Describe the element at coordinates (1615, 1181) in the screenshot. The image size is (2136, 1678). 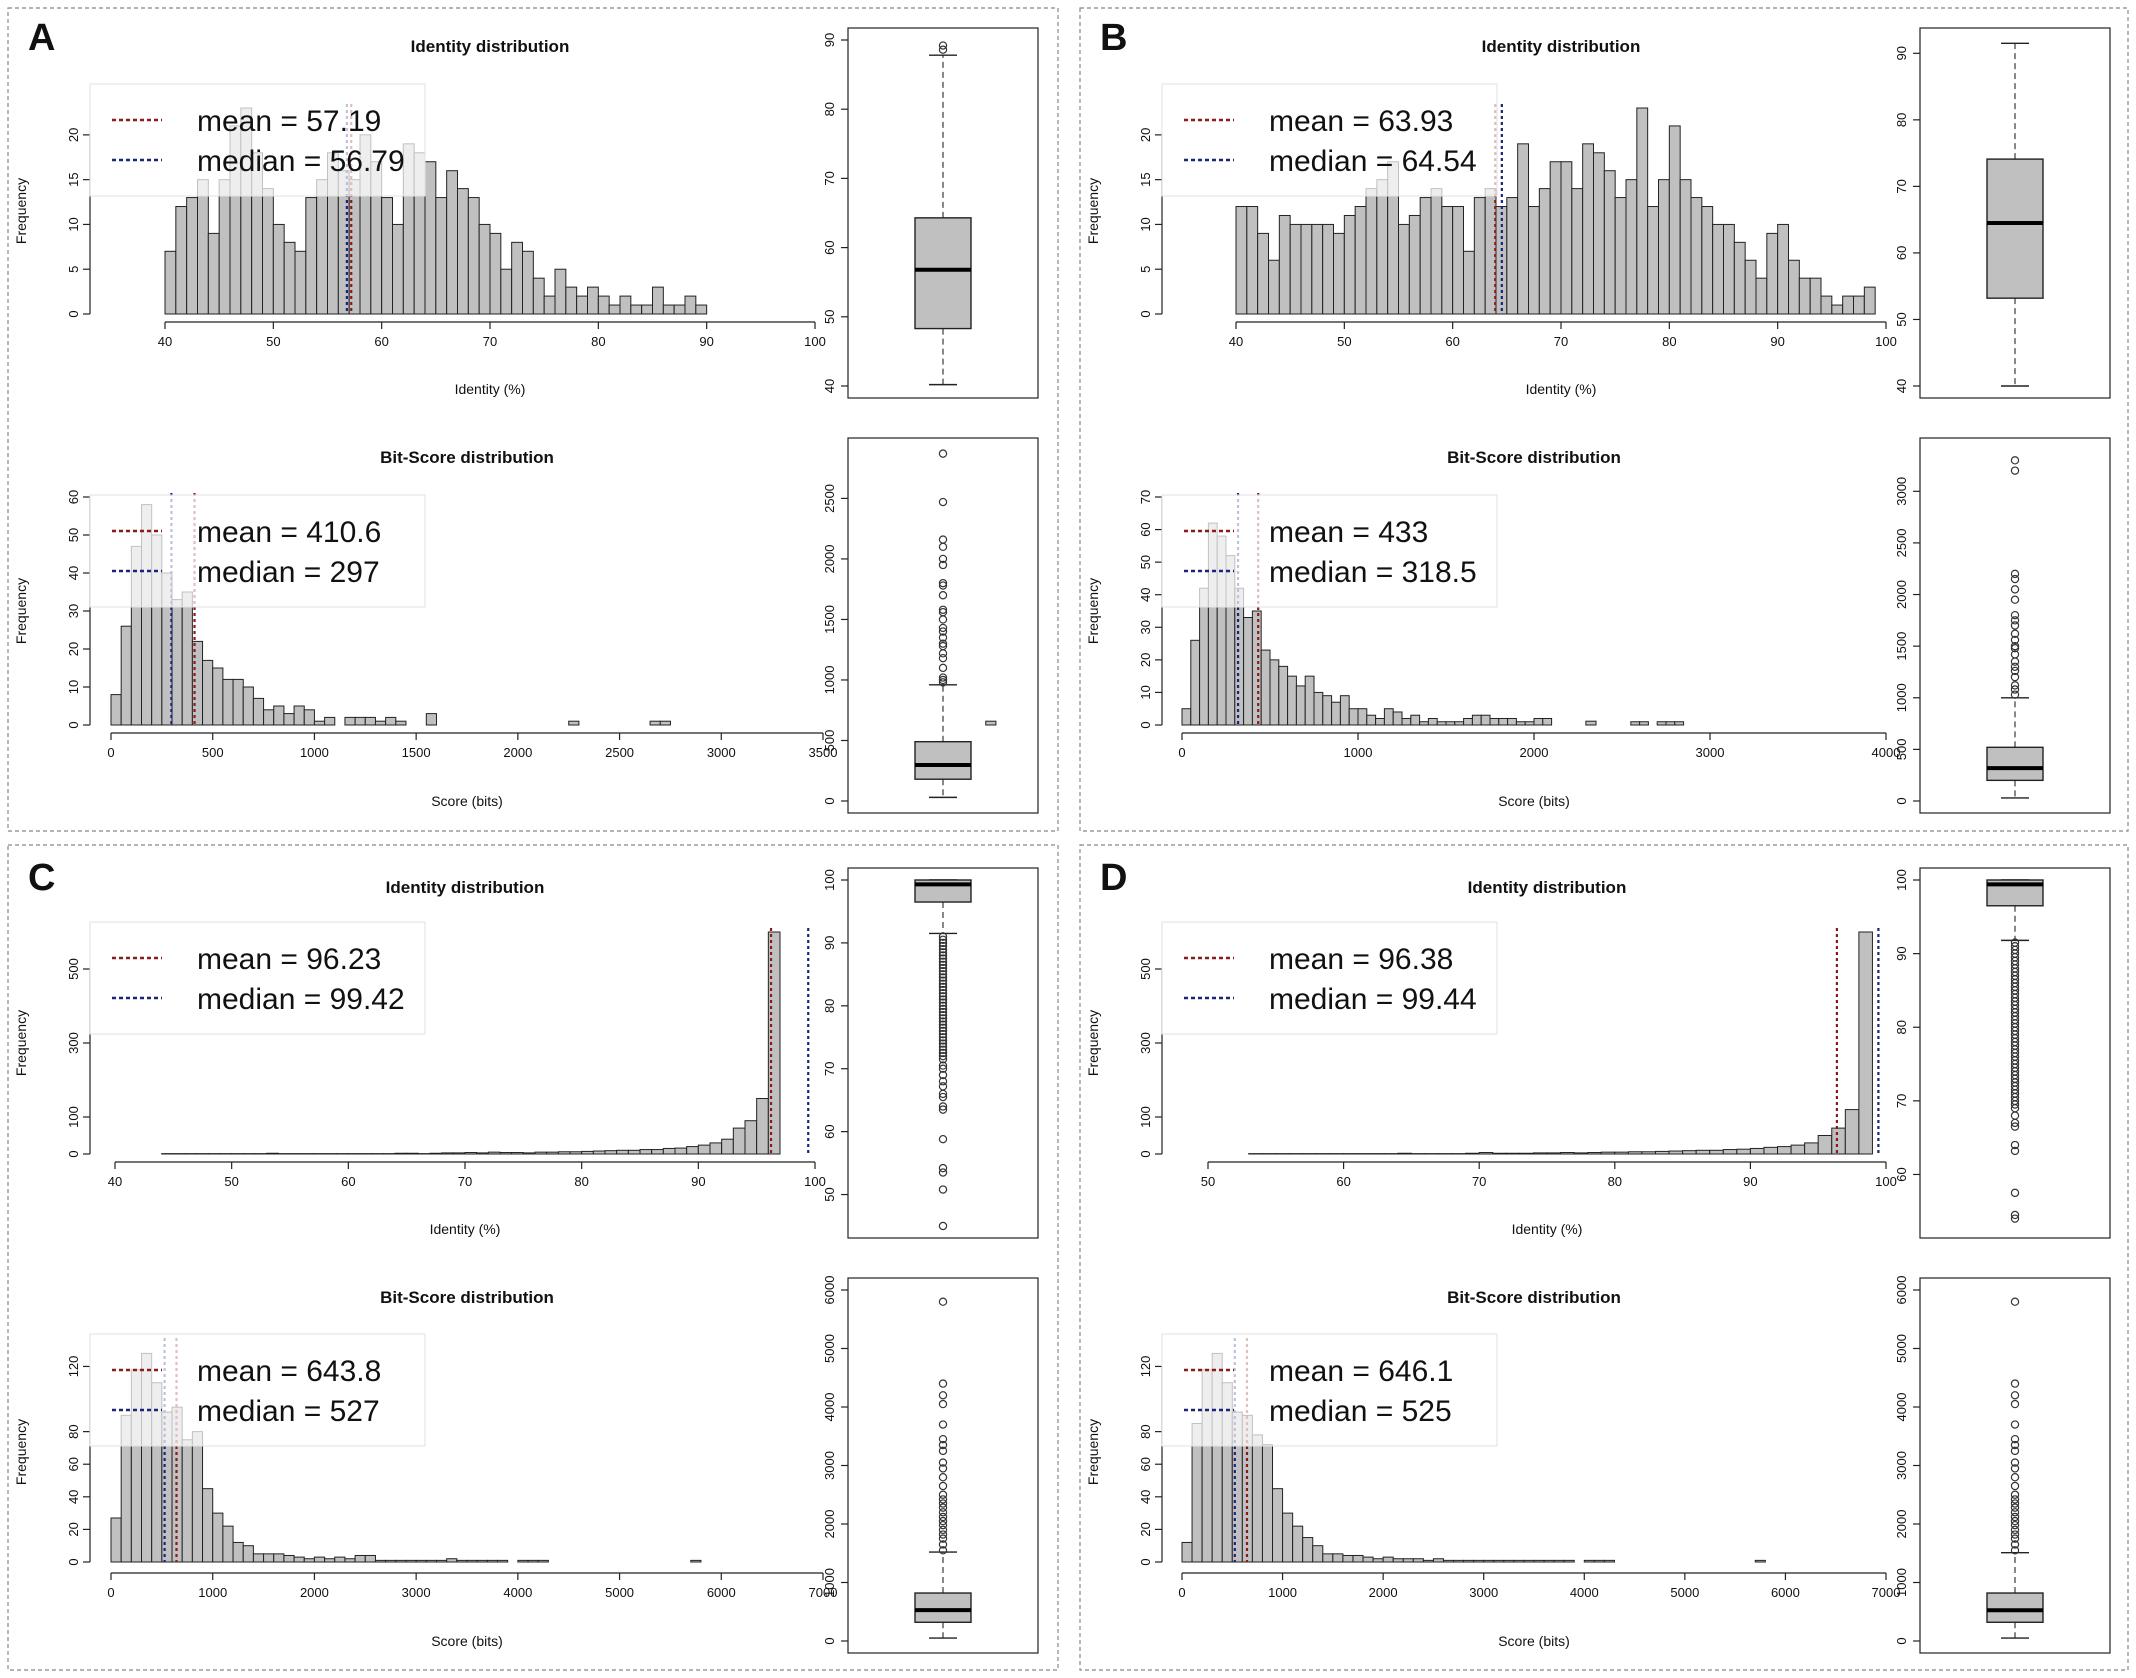
I see `x-tick-label: 80` at that location.